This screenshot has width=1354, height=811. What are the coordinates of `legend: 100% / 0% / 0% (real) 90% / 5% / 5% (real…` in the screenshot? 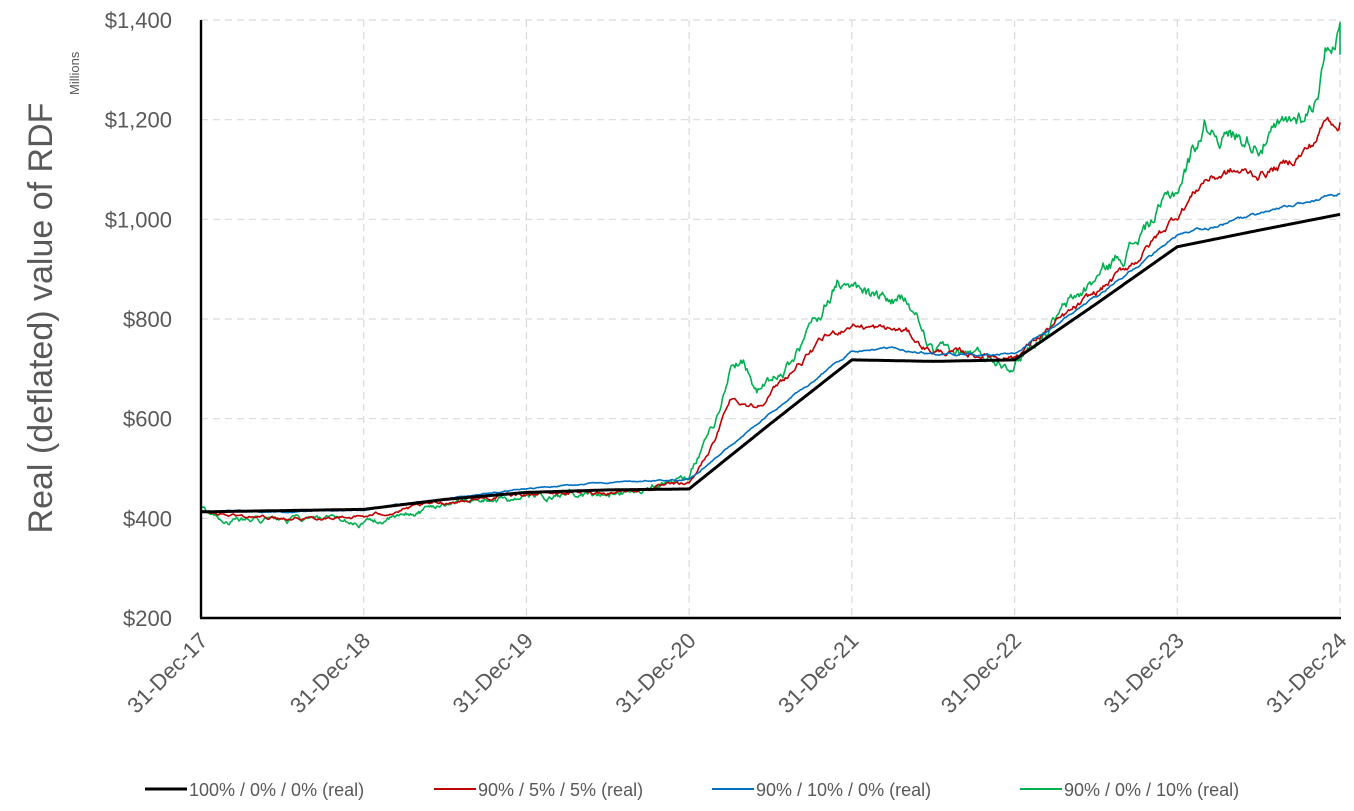 It's located at (692, 790).